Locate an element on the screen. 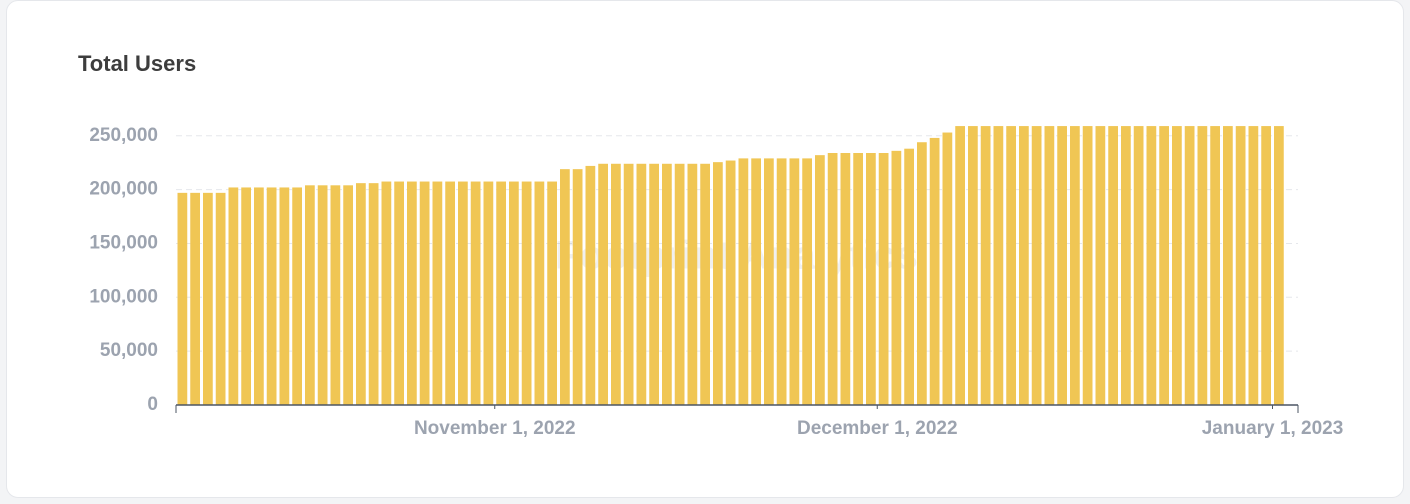  y-tick-label: 250,000 is located at coordinates (123, 135).